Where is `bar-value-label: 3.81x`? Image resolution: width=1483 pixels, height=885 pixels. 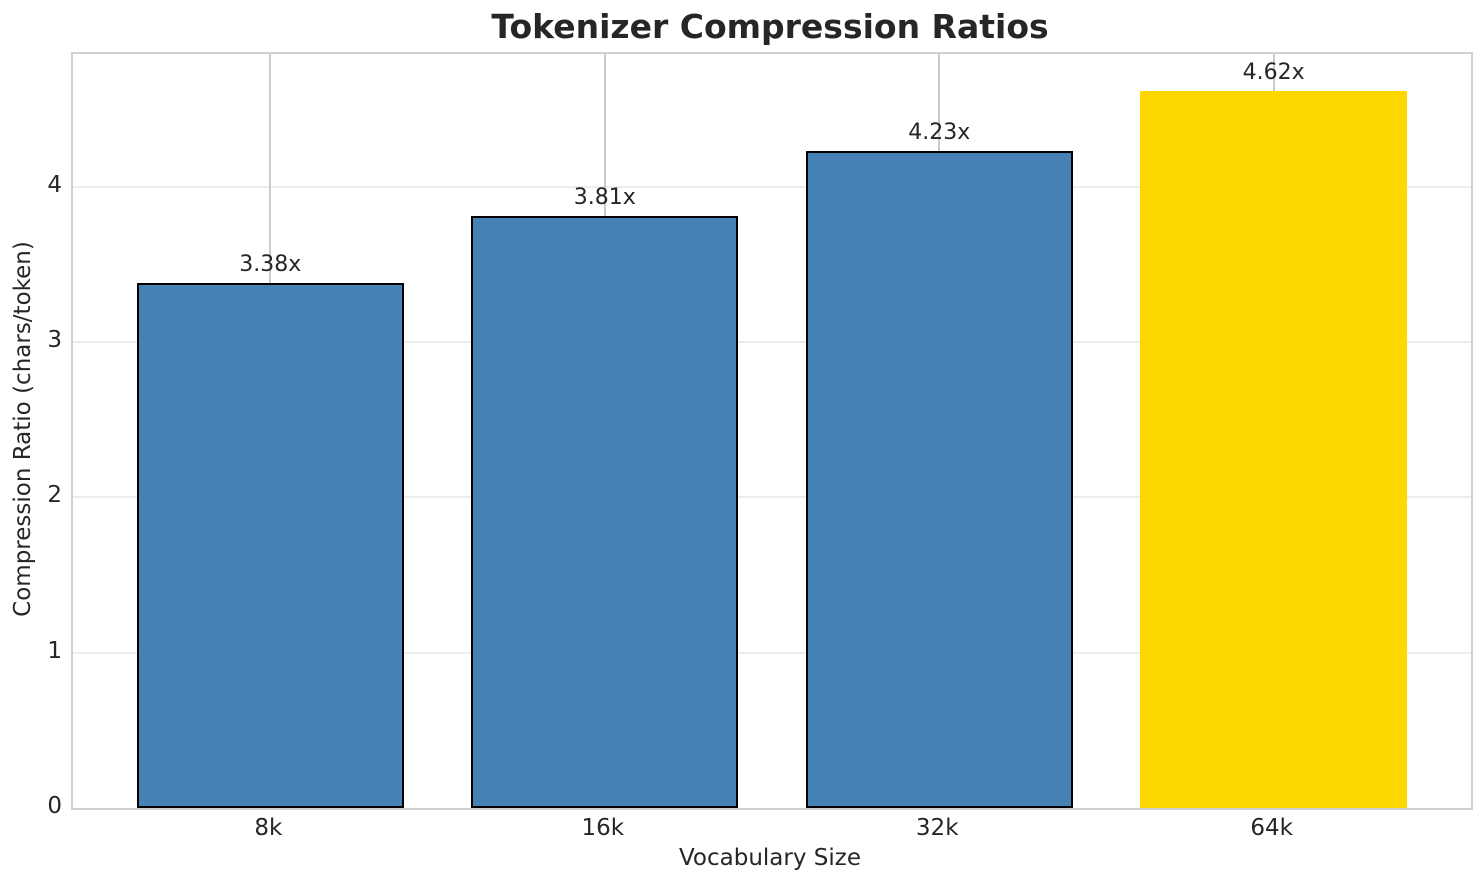 bar-value-label: 3.81x is located at coordinates (604, 198).